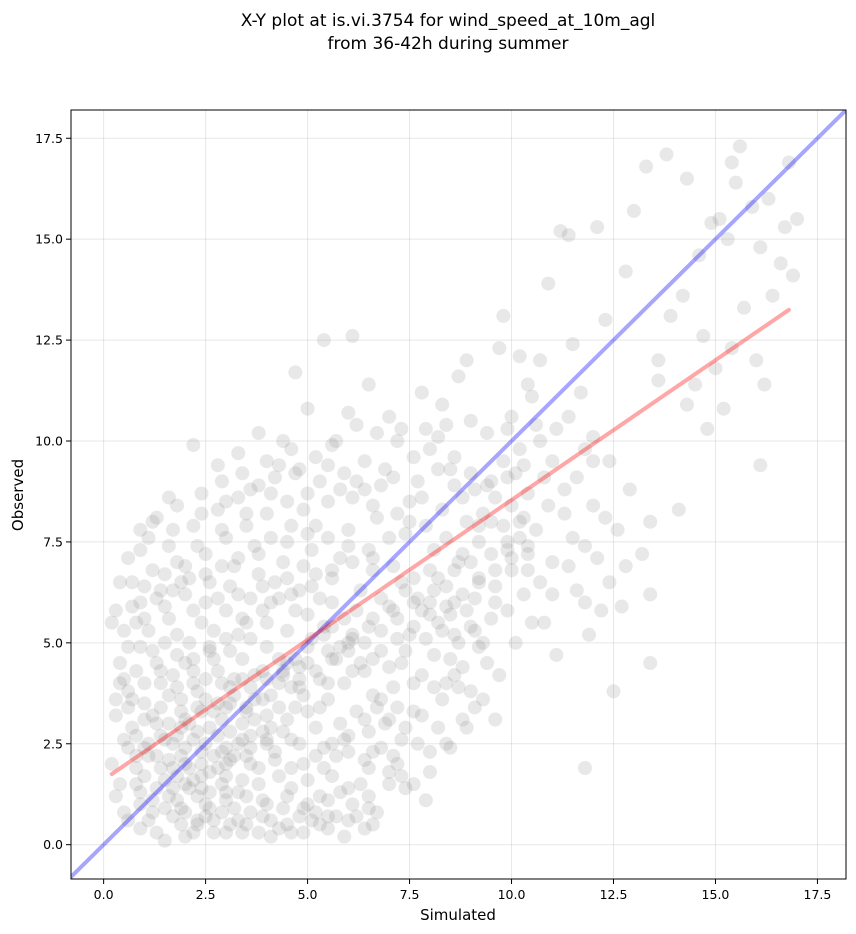 The image size is (856, 934). What do you see at coordinates (716, 894) in the screenshot?
I see `x-tick-label-6: 15.0` at bounding box center [716, 894].